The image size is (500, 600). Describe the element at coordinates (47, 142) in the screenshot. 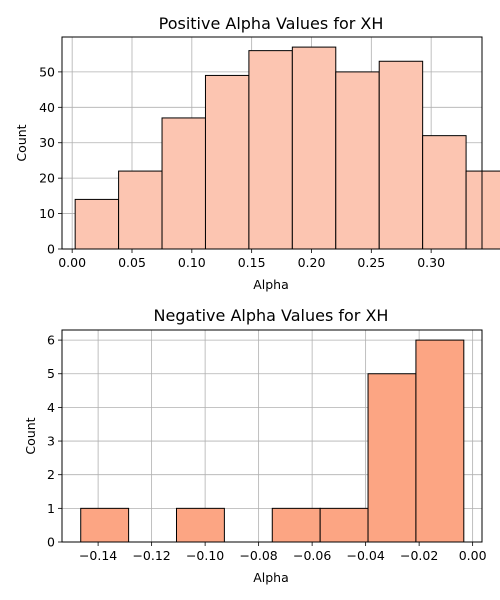

I see `y-tick-label: 30` at that location.